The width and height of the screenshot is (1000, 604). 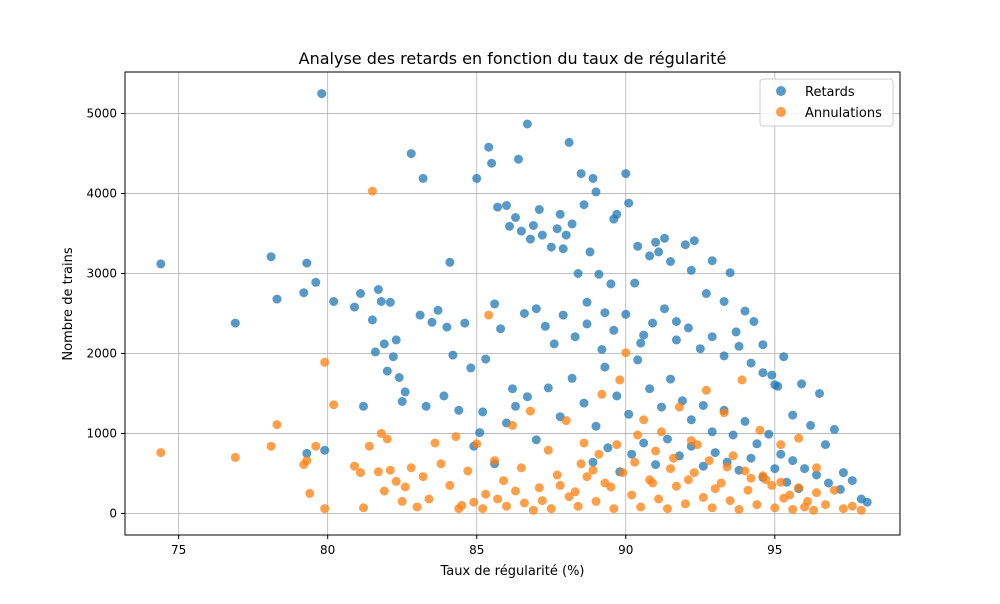 What do you see at coordinates (781, 112) in the screenshot?
I see `legend-marker-annulations` at bounding box center [781, 112].